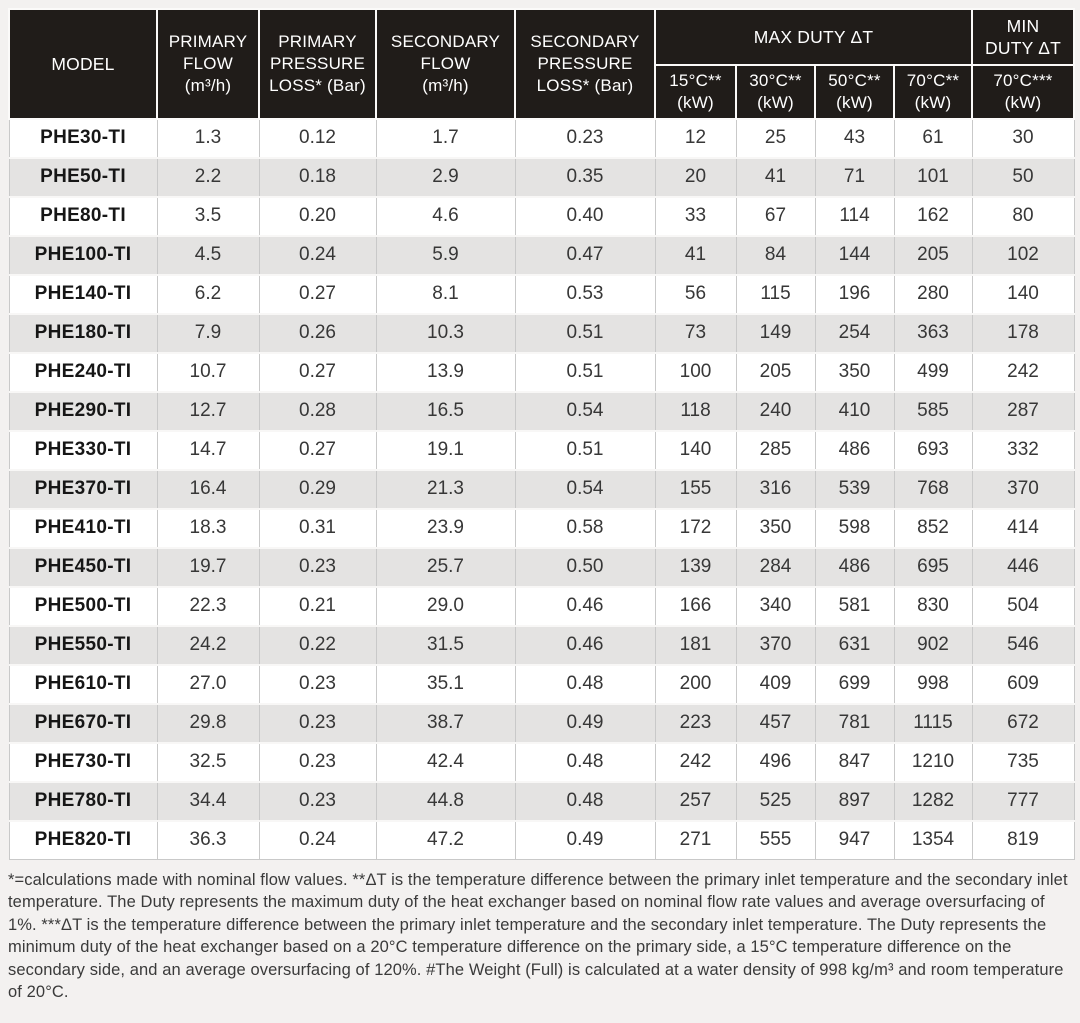  What do you see at coordinates (445, 567) in the screenshot?
I see `secondary-flow-cell: 25.7` at bounding box center [445, 567].